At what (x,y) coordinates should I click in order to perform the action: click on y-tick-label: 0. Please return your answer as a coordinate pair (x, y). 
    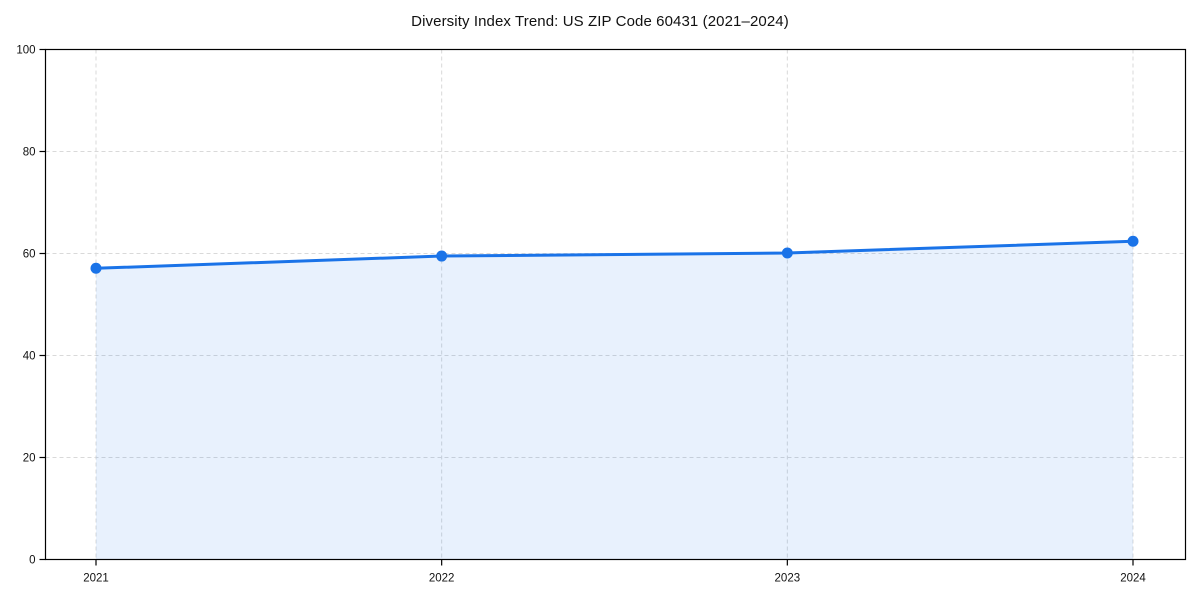
    Looking at the image, I should click on (32, 561).